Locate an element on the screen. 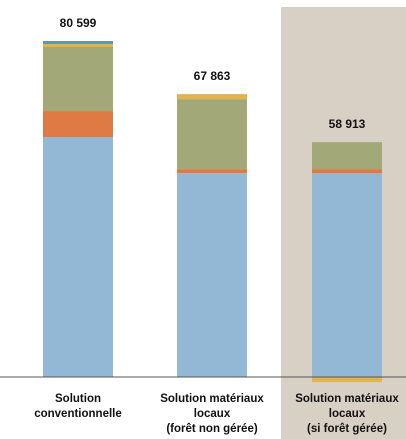  x-tick-label: (forêt non gérée) is located at coordinates (212, 429).